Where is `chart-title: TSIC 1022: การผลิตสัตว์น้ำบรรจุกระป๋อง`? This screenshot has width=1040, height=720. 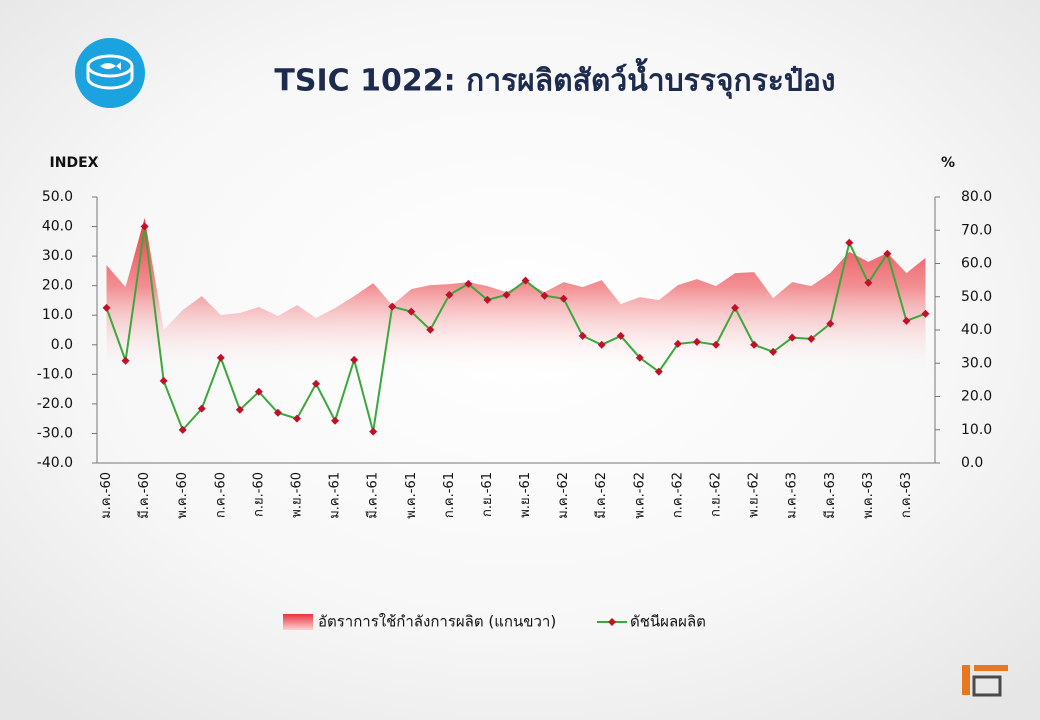
chart-title: TSIC 1022: การผลิตสัตว์น้ำบรรจุกระป๋อง is located at coordinates (554, 79).